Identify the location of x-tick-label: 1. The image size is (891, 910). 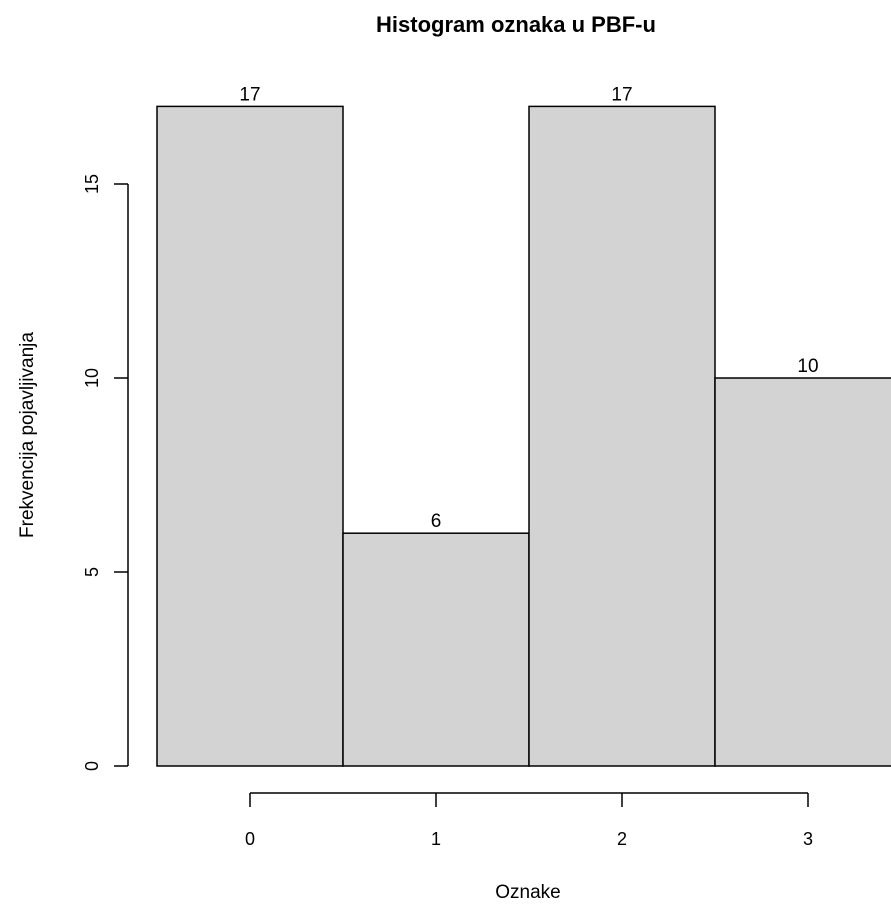
(436, 839).